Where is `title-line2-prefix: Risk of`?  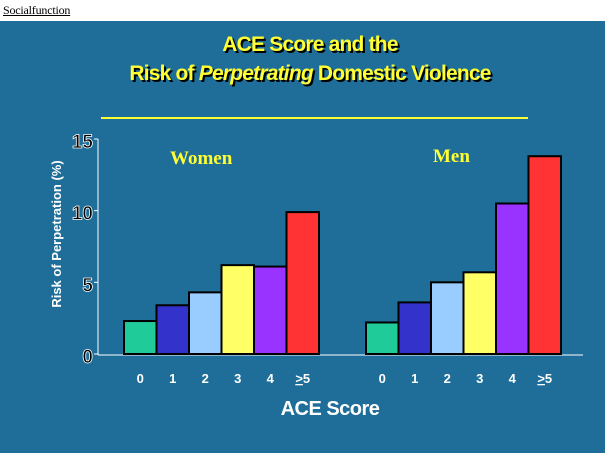 title-line2-prefix: Risk of is located at coordinates (164, 73).